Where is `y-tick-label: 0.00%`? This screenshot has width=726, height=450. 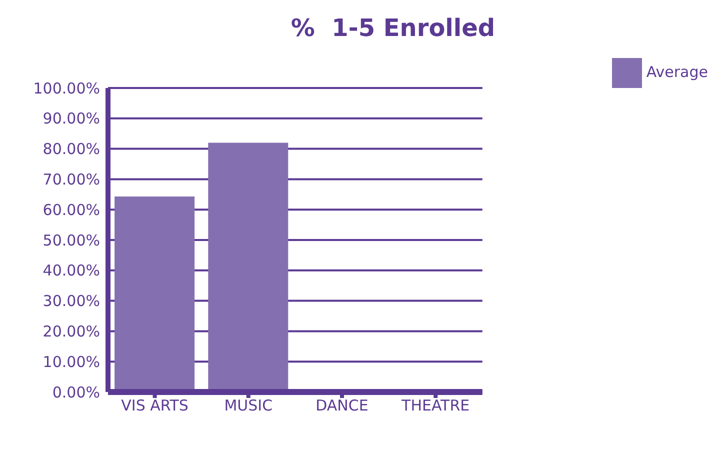 y-tick-label: 0.00% is located at coordinates (76, 392).